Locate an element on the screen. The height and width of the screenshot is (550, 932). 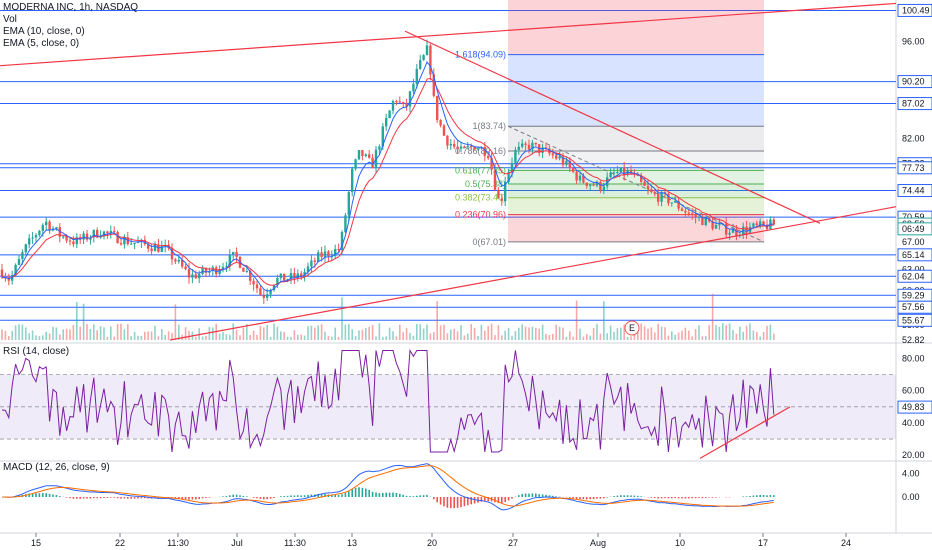
price-label: 57.56 is located at coordinates (913, 307).